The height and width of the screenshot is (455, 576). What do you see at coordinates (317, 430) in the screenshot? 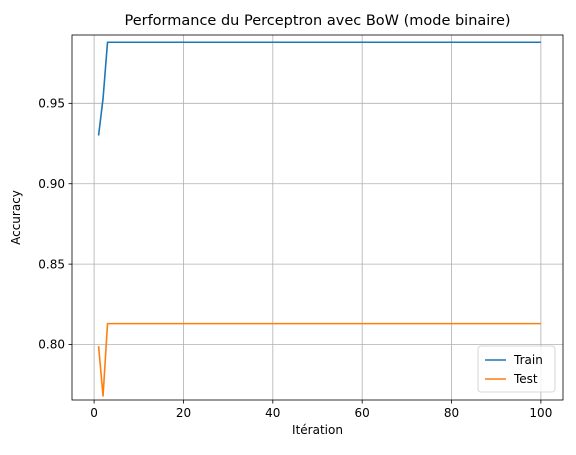
I see `x-axis-label: Itération` at bounding box center [317, 430].